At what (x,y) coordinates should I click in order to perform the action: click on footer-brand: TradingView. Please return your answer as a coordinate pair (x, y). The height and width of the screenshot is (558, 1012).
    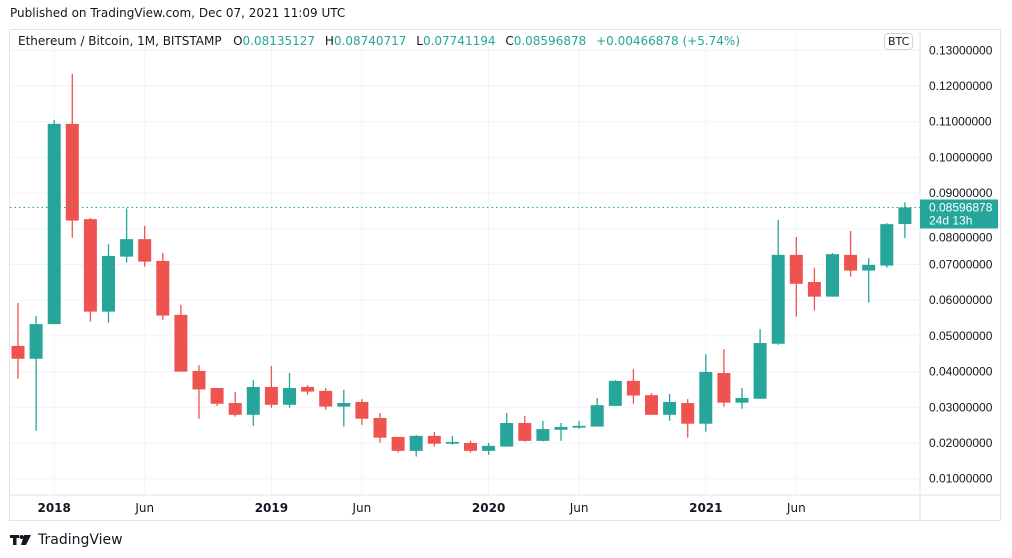
    Looking at the image, I should click on (66, 540).